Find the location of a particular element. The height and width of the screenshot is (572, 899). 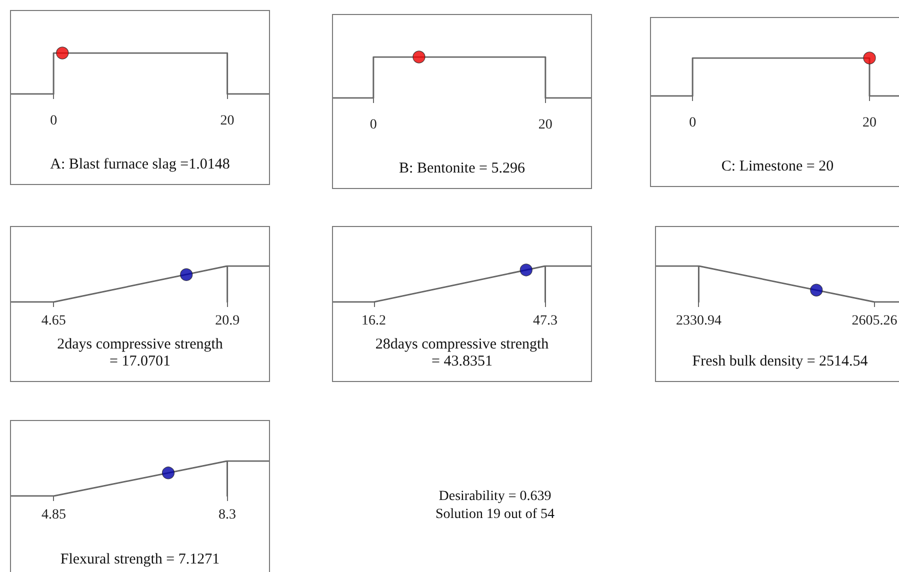

x-tick-label: 20.9 is located at coordinates (227, 321).